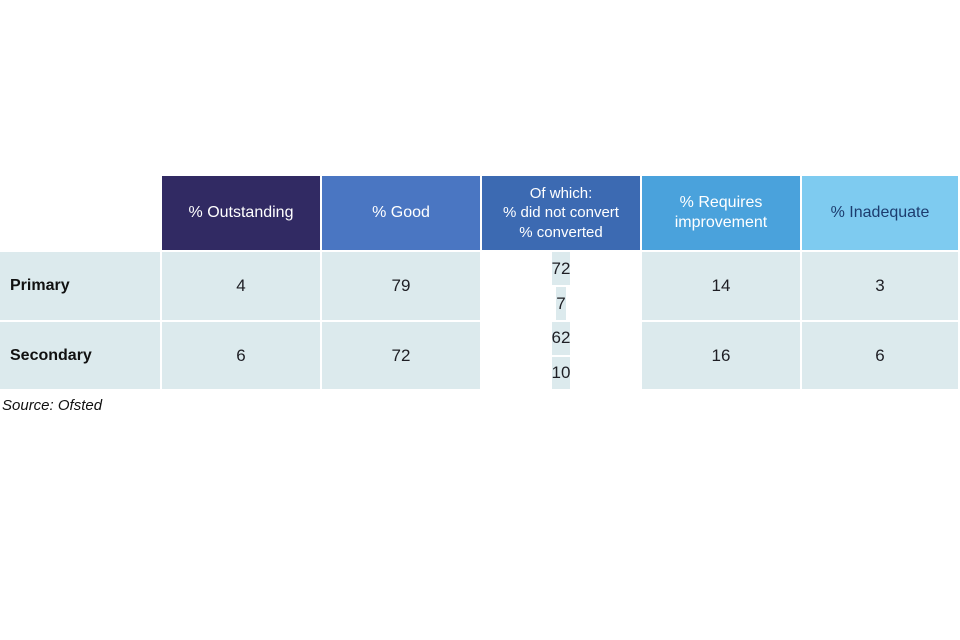 The image size is (960, 640). Describe the element at coordinates (561, 303) in the screenshot. I see `primary-converted-value: 7` at that location.